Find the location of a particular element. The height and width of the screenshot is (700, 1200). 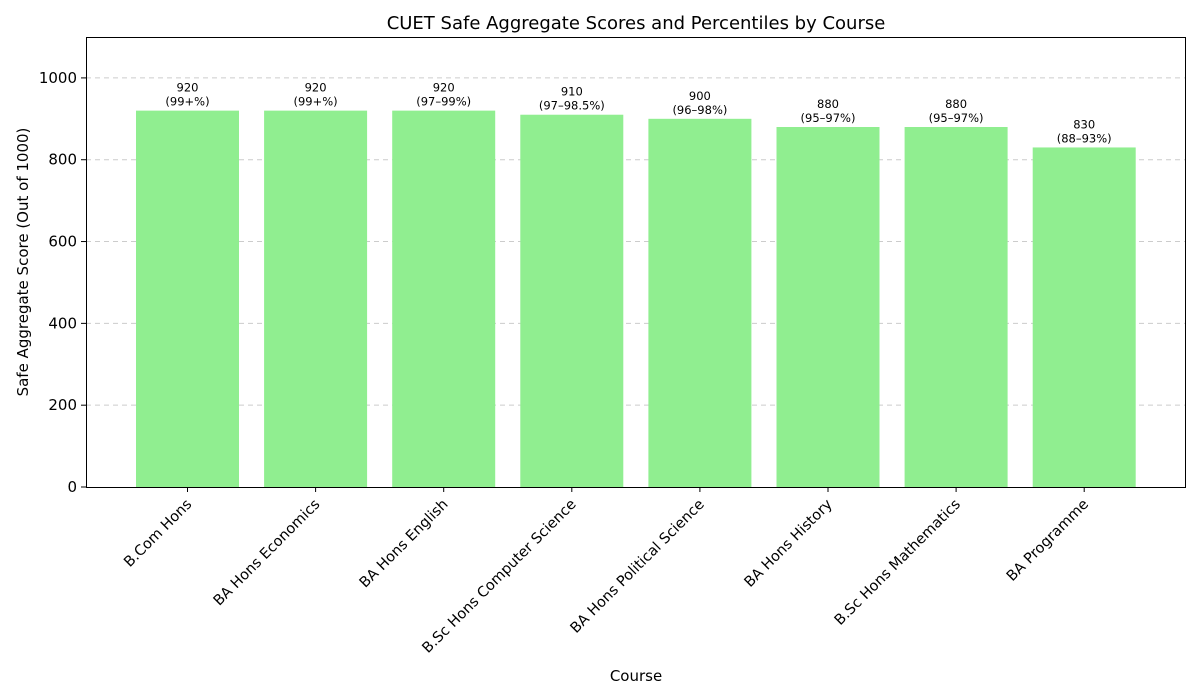

data-label-value: 900 is located at coordinates (700, 96).